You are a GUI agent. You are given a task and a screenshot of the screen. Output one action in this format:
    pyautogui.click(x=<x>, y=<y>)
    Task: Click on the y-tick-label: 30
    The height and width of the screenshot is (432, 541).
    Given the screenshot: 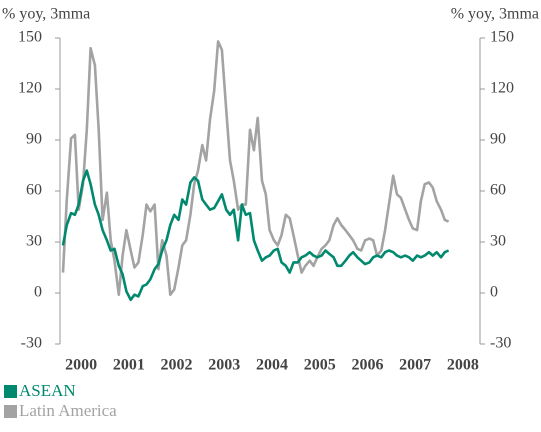 What is the action you would take?
    pyautogui.click(x=34, y=241)
    